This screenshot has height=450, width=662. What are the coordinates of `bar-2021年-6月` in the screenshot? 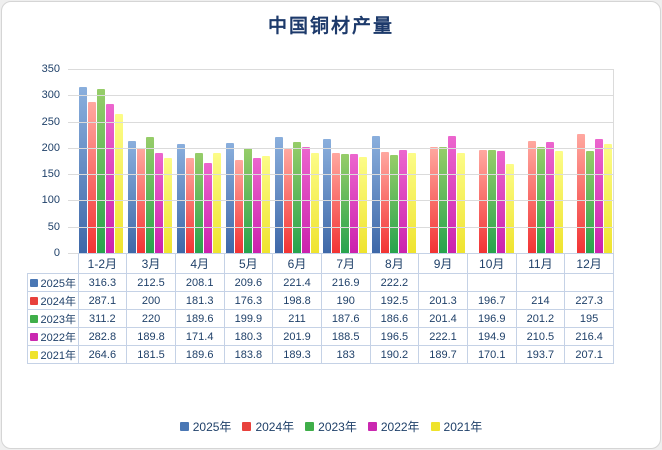 It's located at (314, 203).